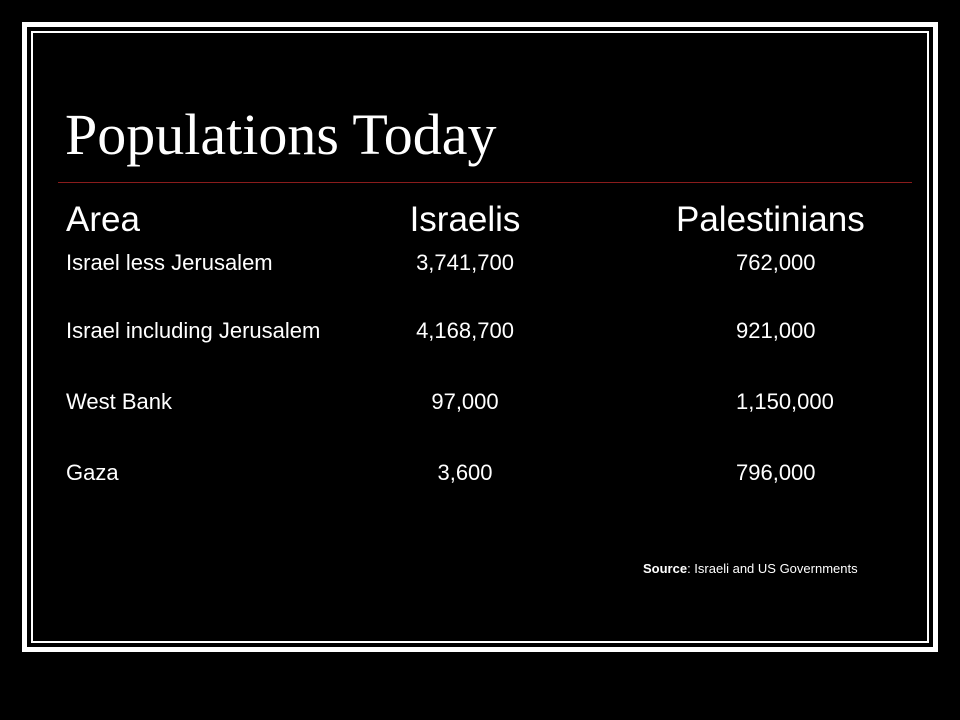  Describe the element at coordinates (776, 262) in the screenshot. I see `palestinians-cell: 762,000` at that location.